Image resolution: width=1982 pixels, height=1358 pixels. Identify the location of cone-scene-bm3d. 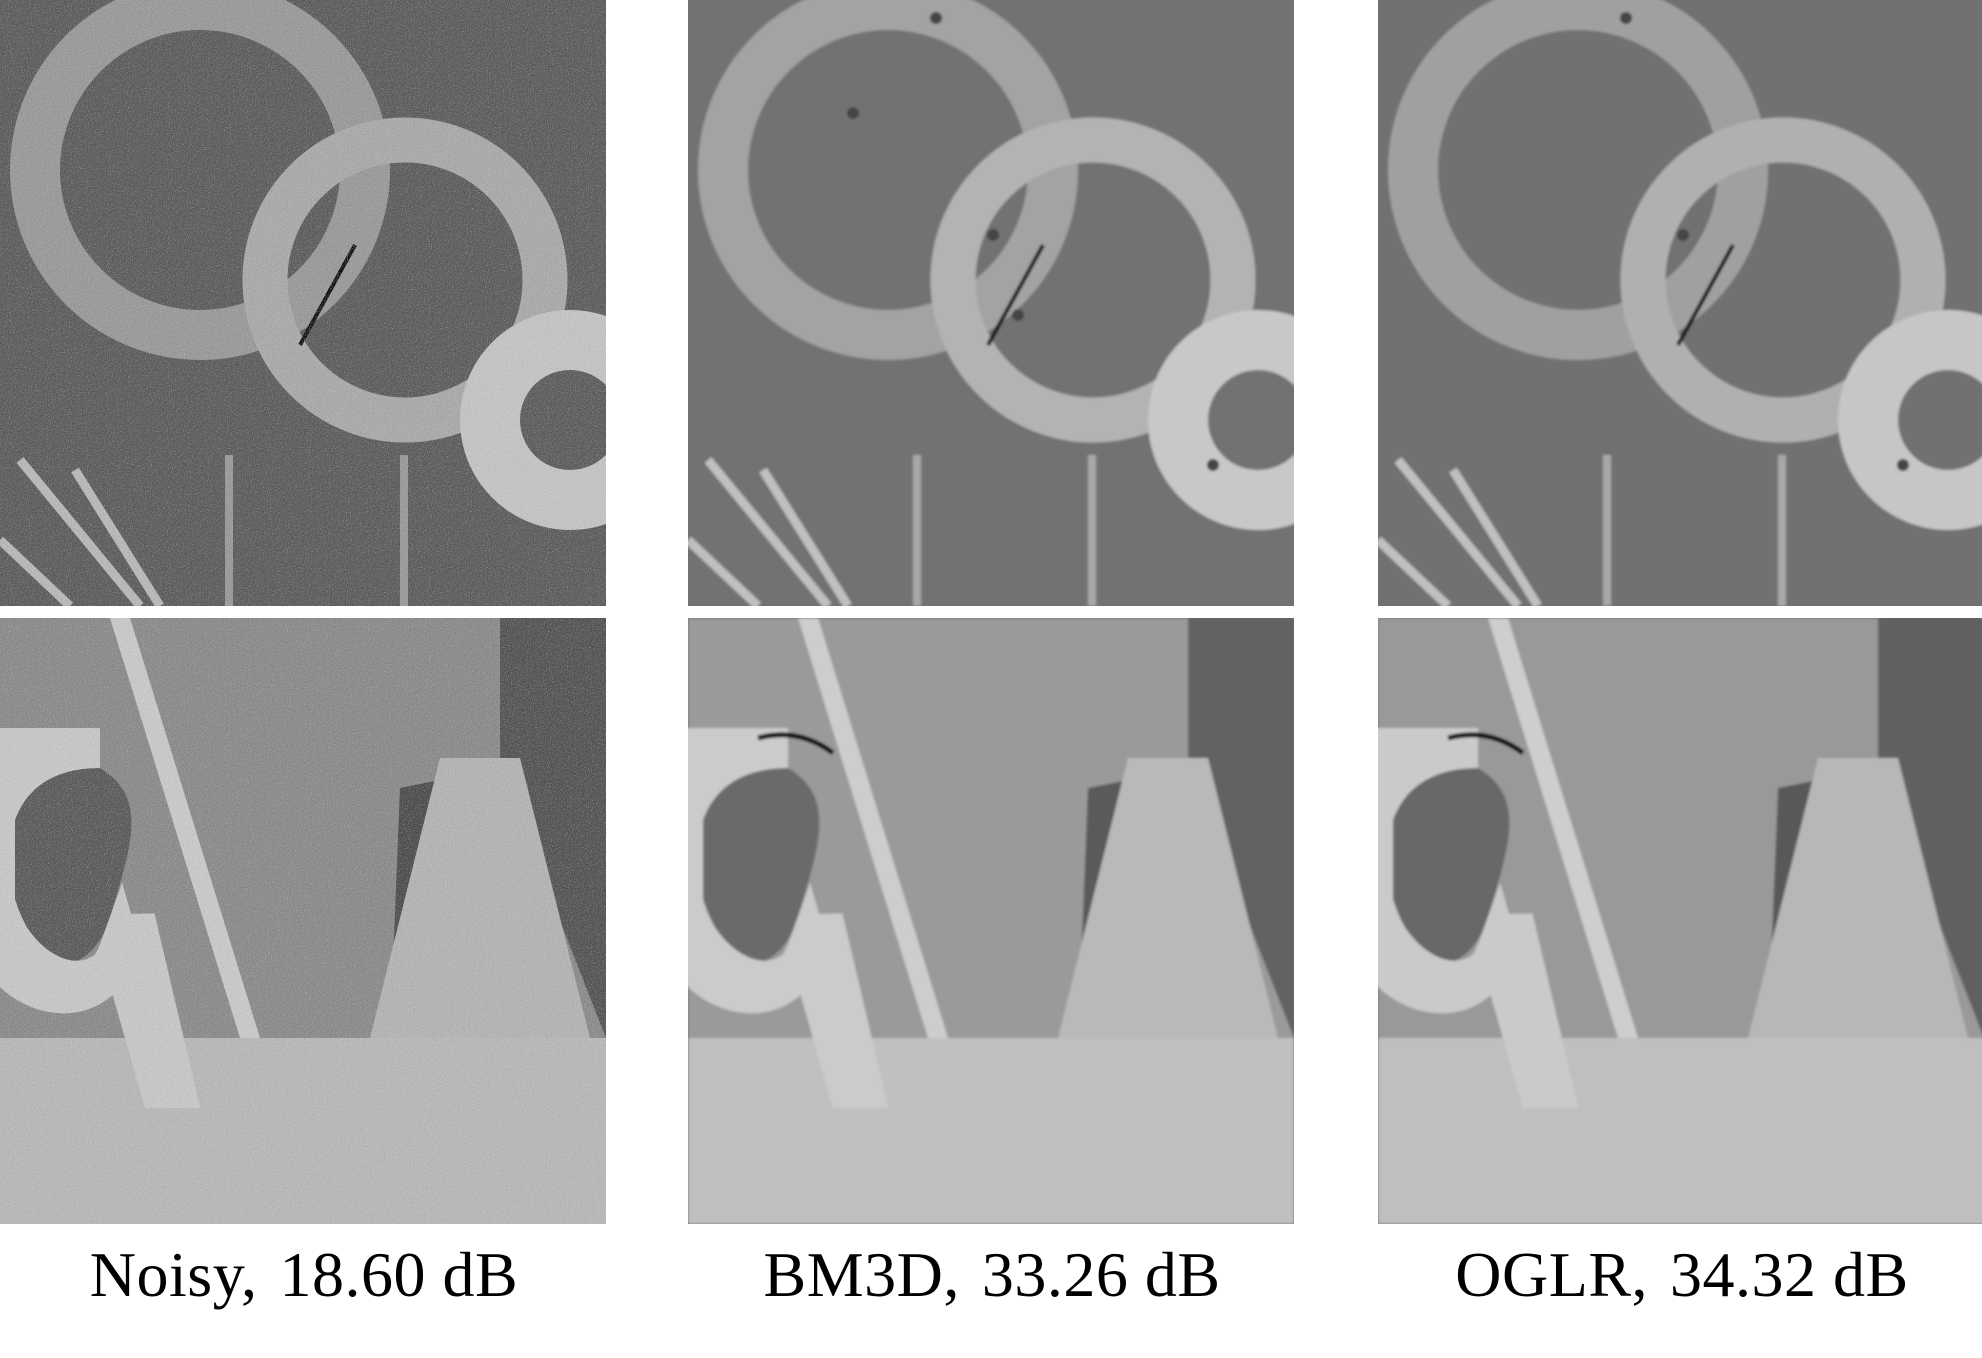
(991, 921).